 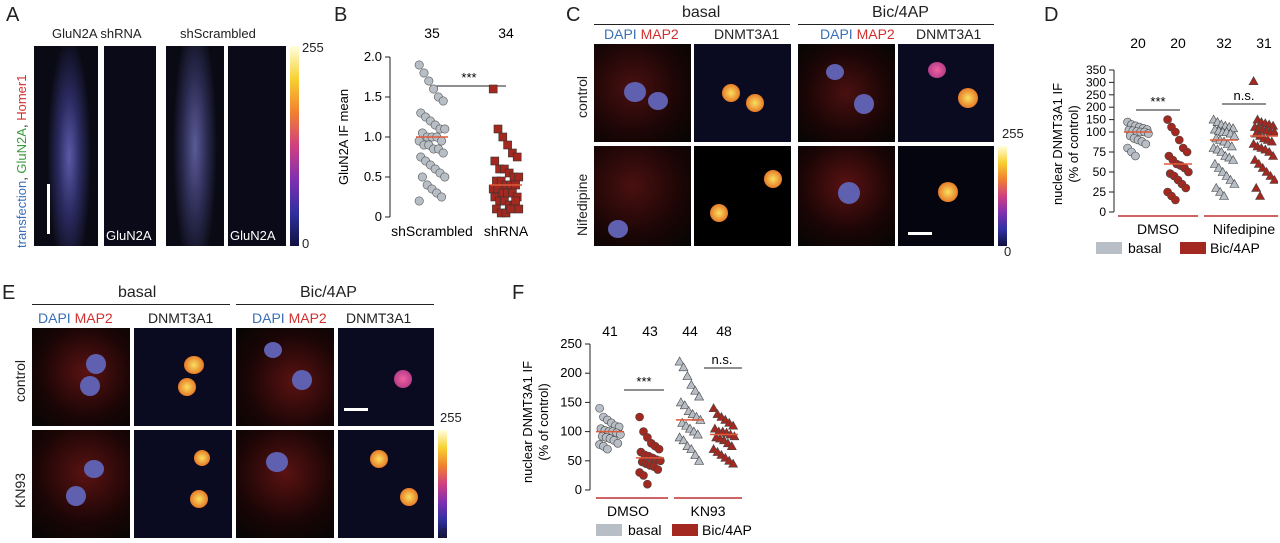 I want to click on chart-d-legend-swatch-bic, so click(x=1193, y=248).